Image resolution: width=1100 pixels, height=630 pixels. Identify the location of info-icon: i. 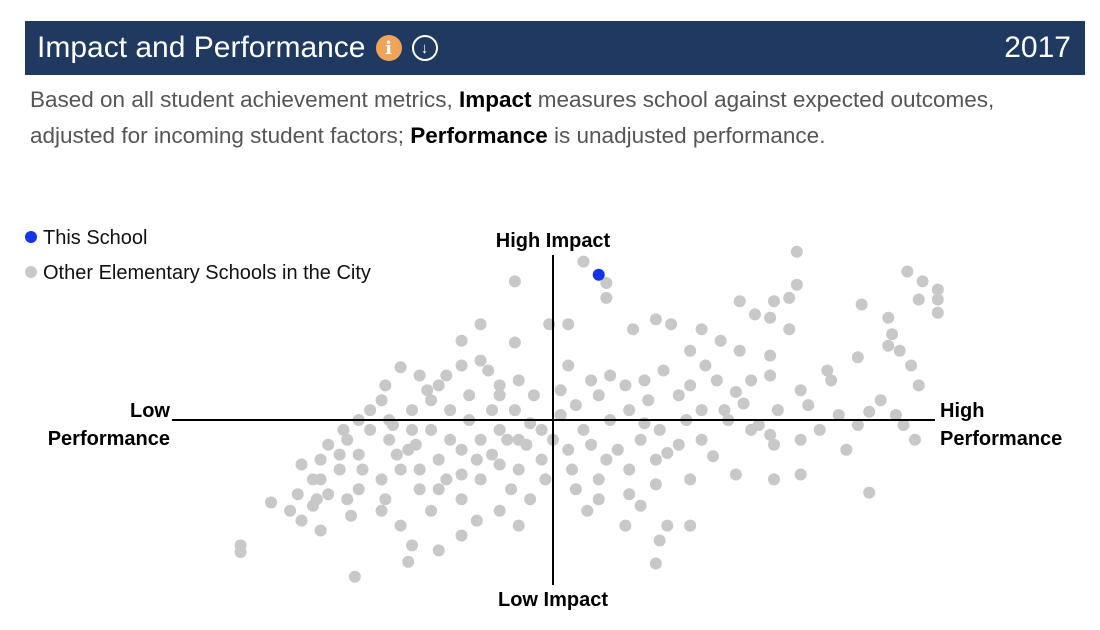
(388, 48).